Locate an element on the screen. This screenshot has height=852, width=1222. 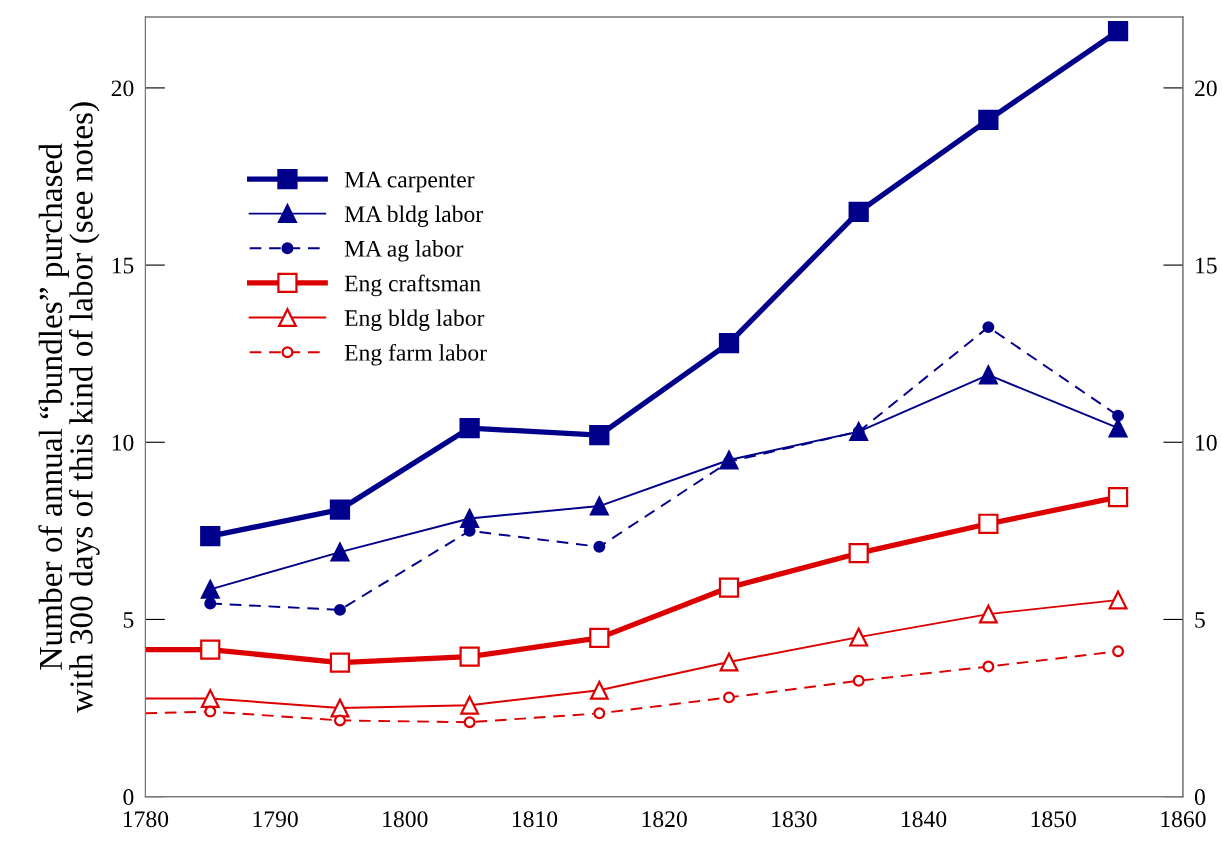
y-tick-label: 5 is located at coordinates (128, 620).